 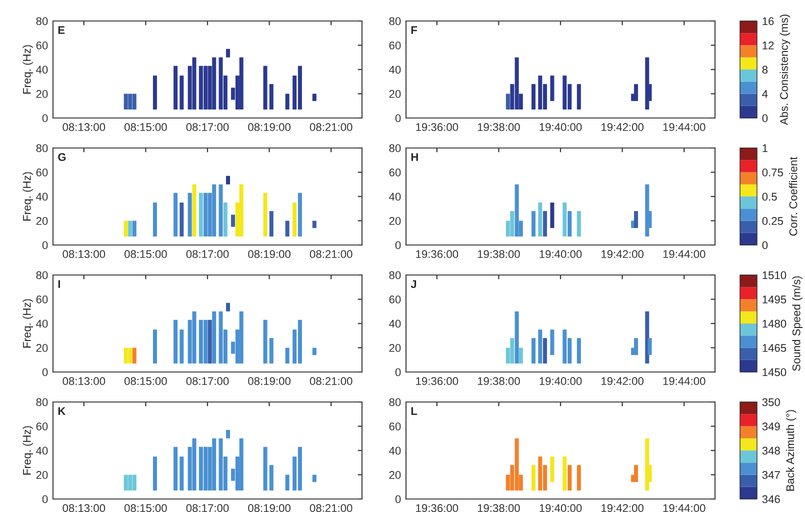 I want to click on annotation: I, so click(x=59, y=284).